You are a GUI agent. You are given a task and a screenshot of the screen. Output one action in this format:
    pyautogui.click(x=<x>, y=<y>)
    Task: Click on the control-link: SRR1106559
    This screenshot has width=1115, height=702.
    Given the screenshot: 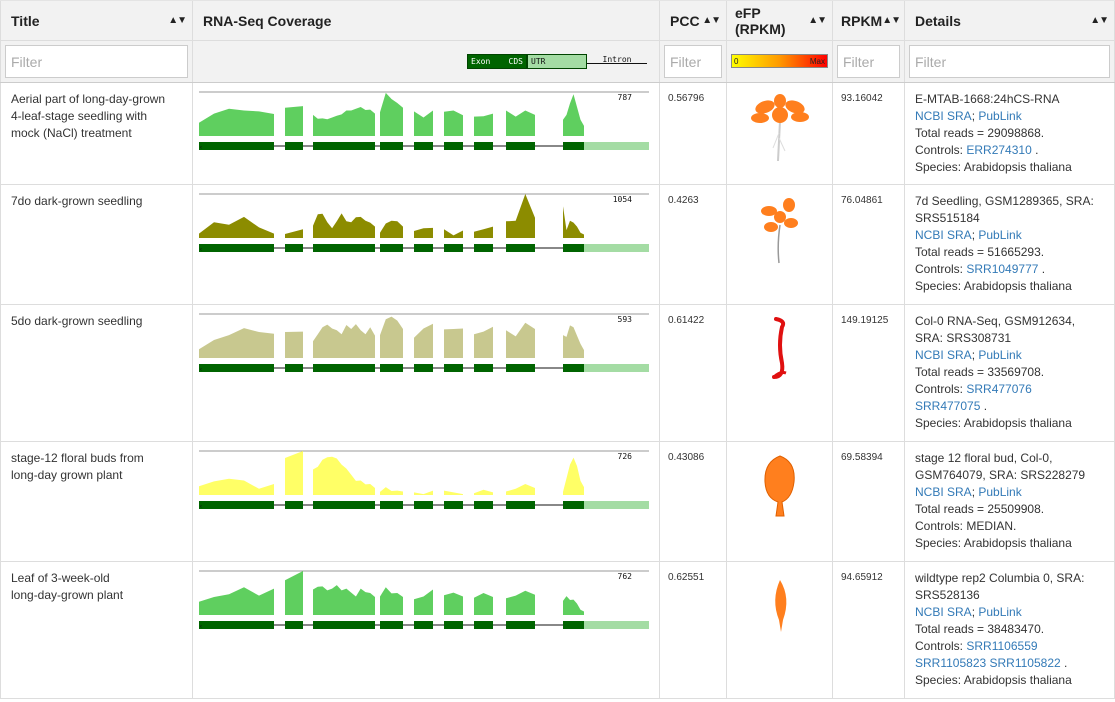 What is the action you would take?
    pyautogui.click(x=1002, y=646)
    